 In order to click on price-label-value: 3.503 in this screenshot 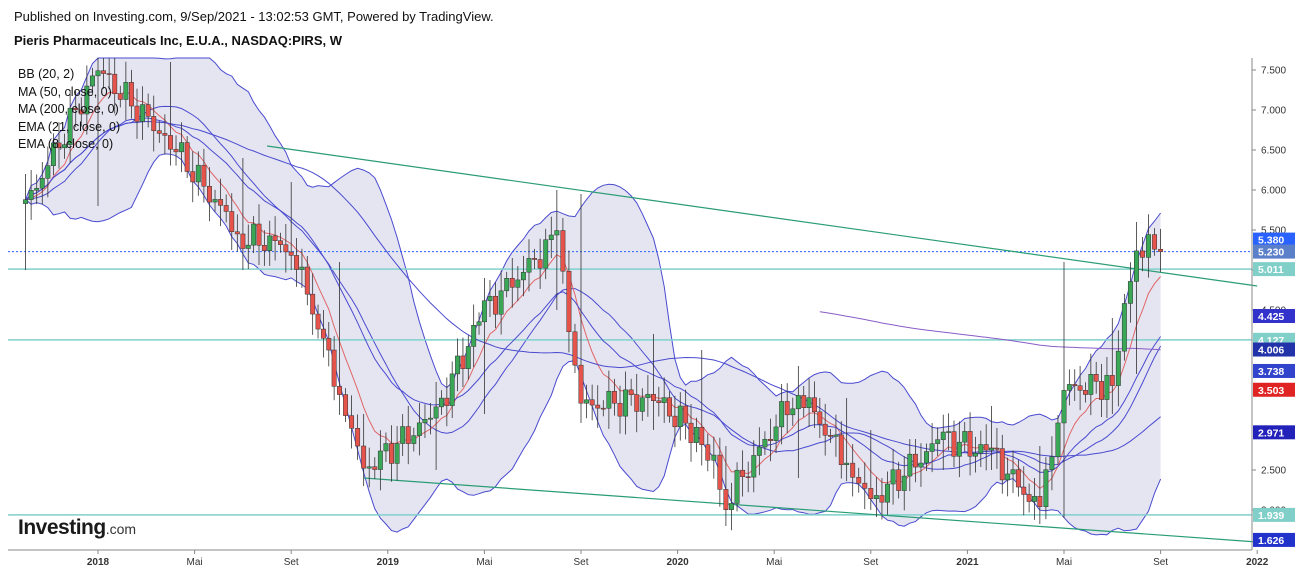, I will do `click(1271, 391)`.